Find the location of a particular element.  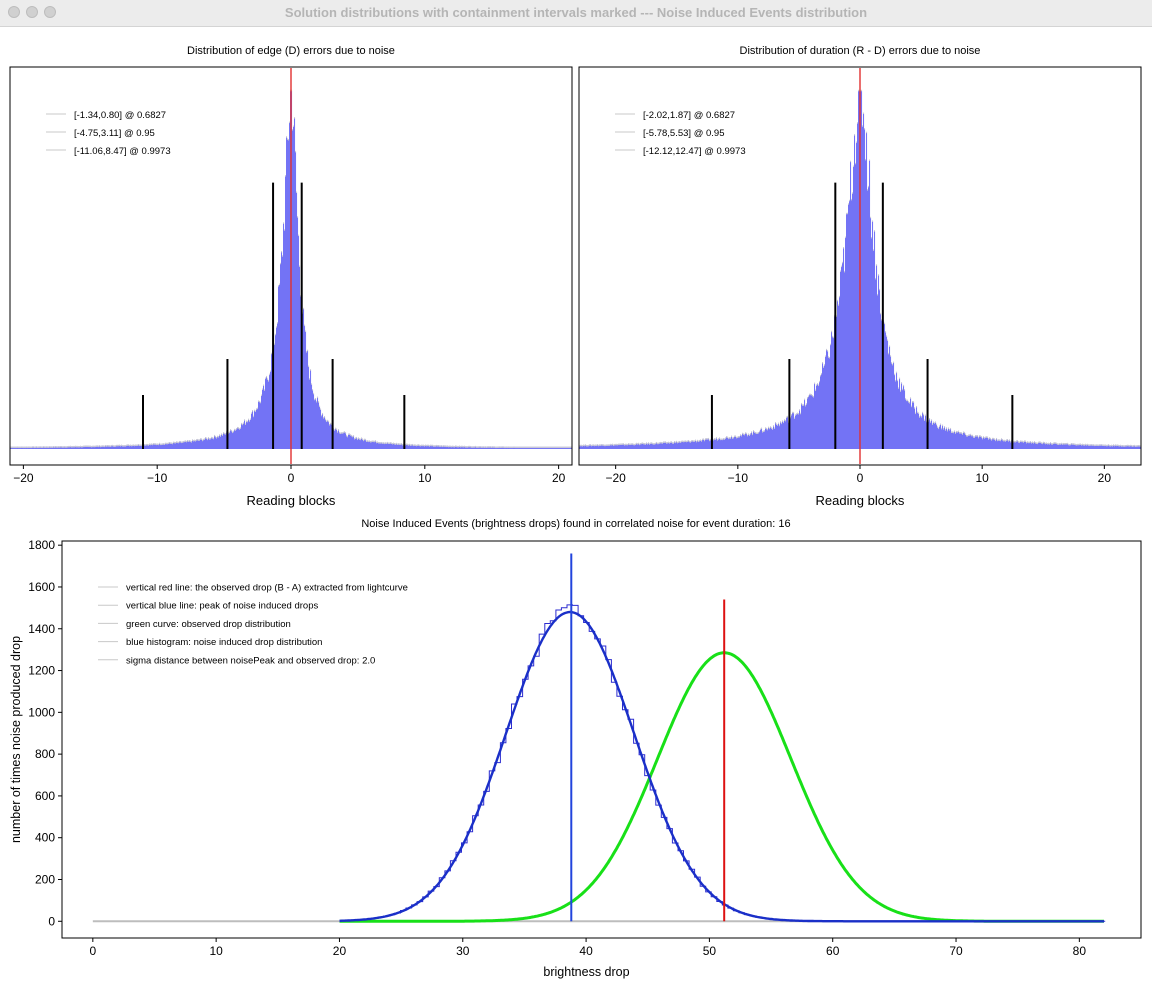

minimize-window-button is located at coordinates (32, 12).